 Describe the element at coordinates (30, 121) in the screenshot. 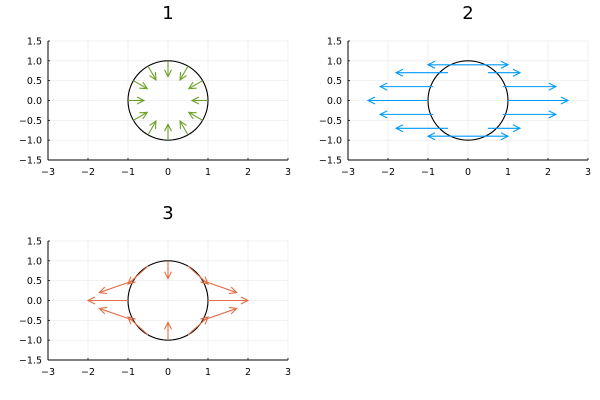

I see `y-tick-label: −0.5` at that location.